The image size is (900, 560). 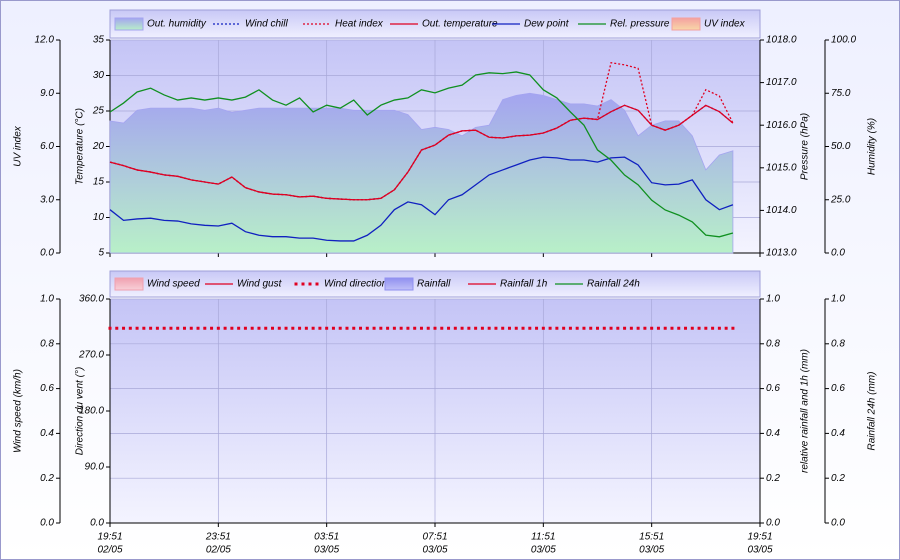 What do you see at coordinates (266, 24) in the screenshot?
I see `legend-label: Wind chill` at bounding box center [266, 24].